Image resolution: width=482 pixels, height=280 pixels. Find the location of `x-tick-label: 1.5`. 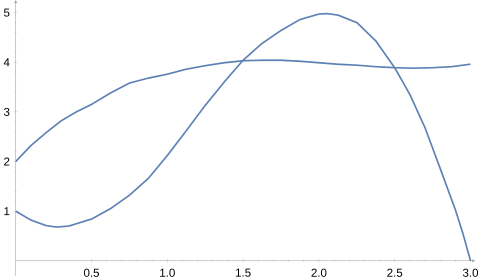

x-tick-label: 1.5 is located at coordinates (243, 272).